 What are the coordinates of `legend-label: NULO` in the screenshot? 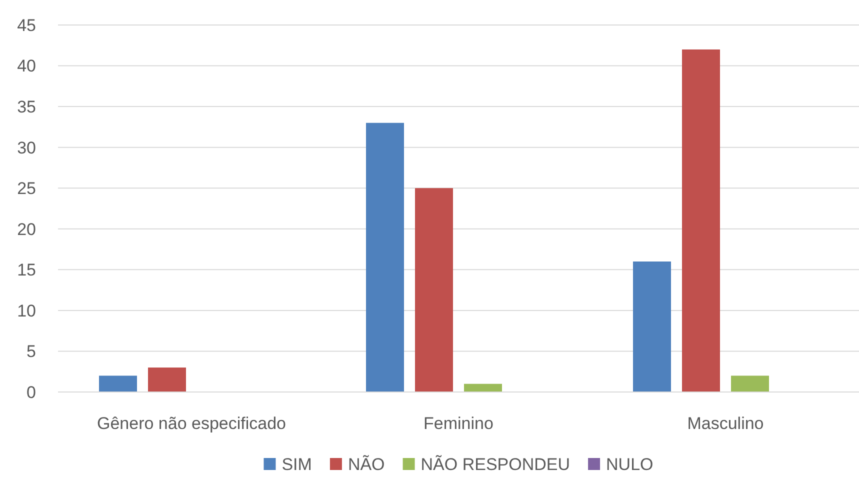 It's located at (630, 464).